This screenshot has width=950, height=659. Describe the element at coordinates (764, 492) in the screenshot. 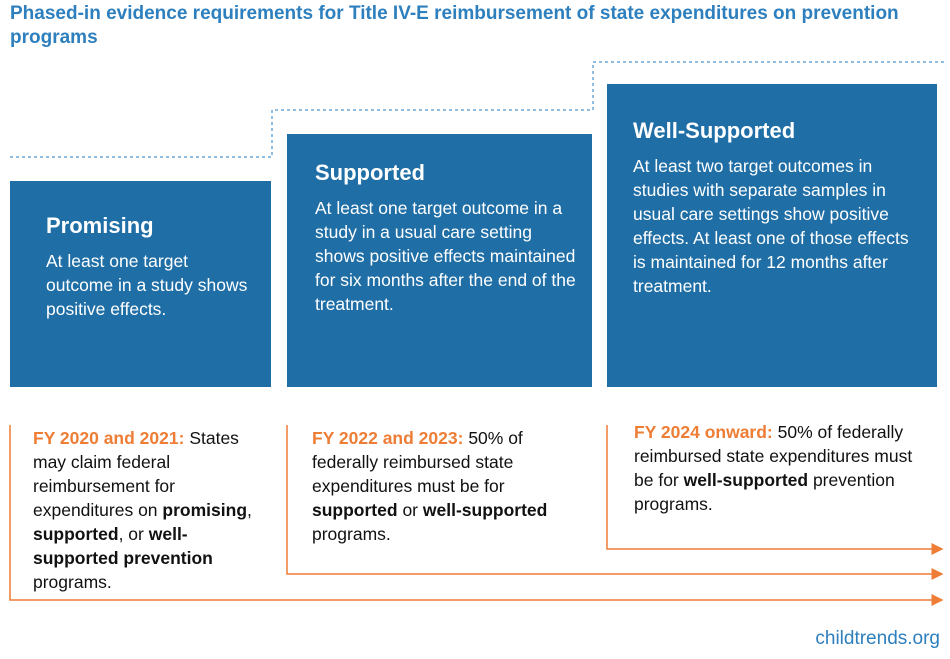

I see `text-run: prevention programs.` at that location.